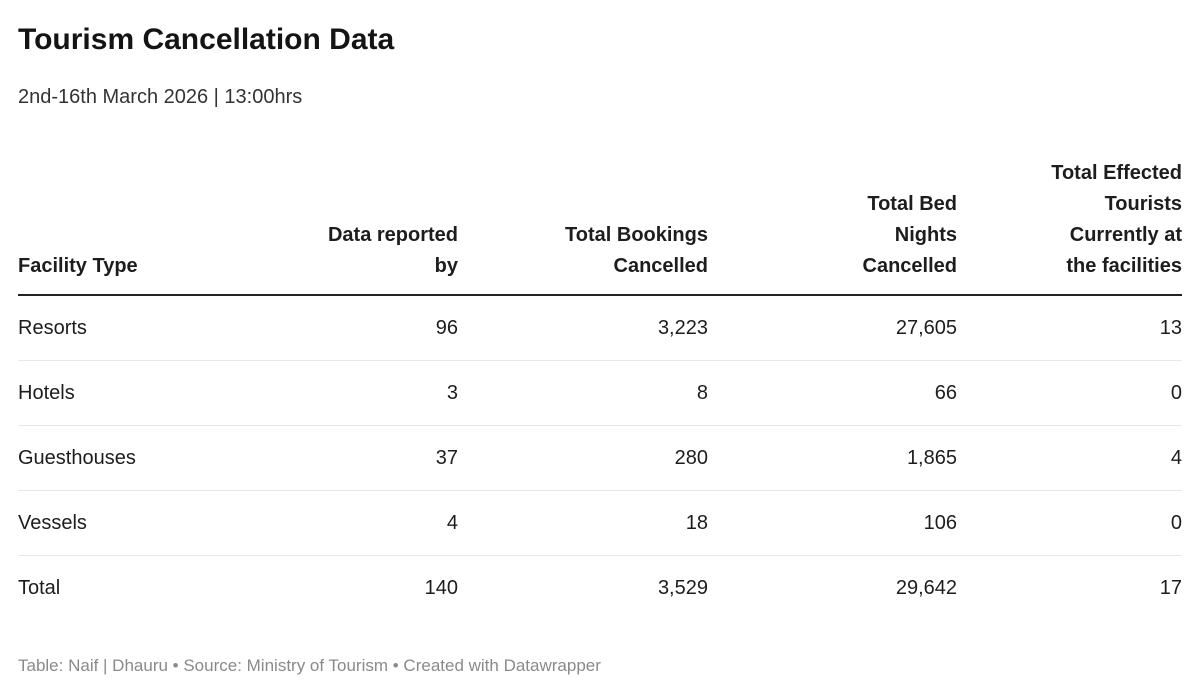 The width and height of the screenshot is (1200, 694). What do you see at coordinates (452, 392) in the screenshot?
I see `cell-data-reported-by: 3` at bounding box center [452, 392].